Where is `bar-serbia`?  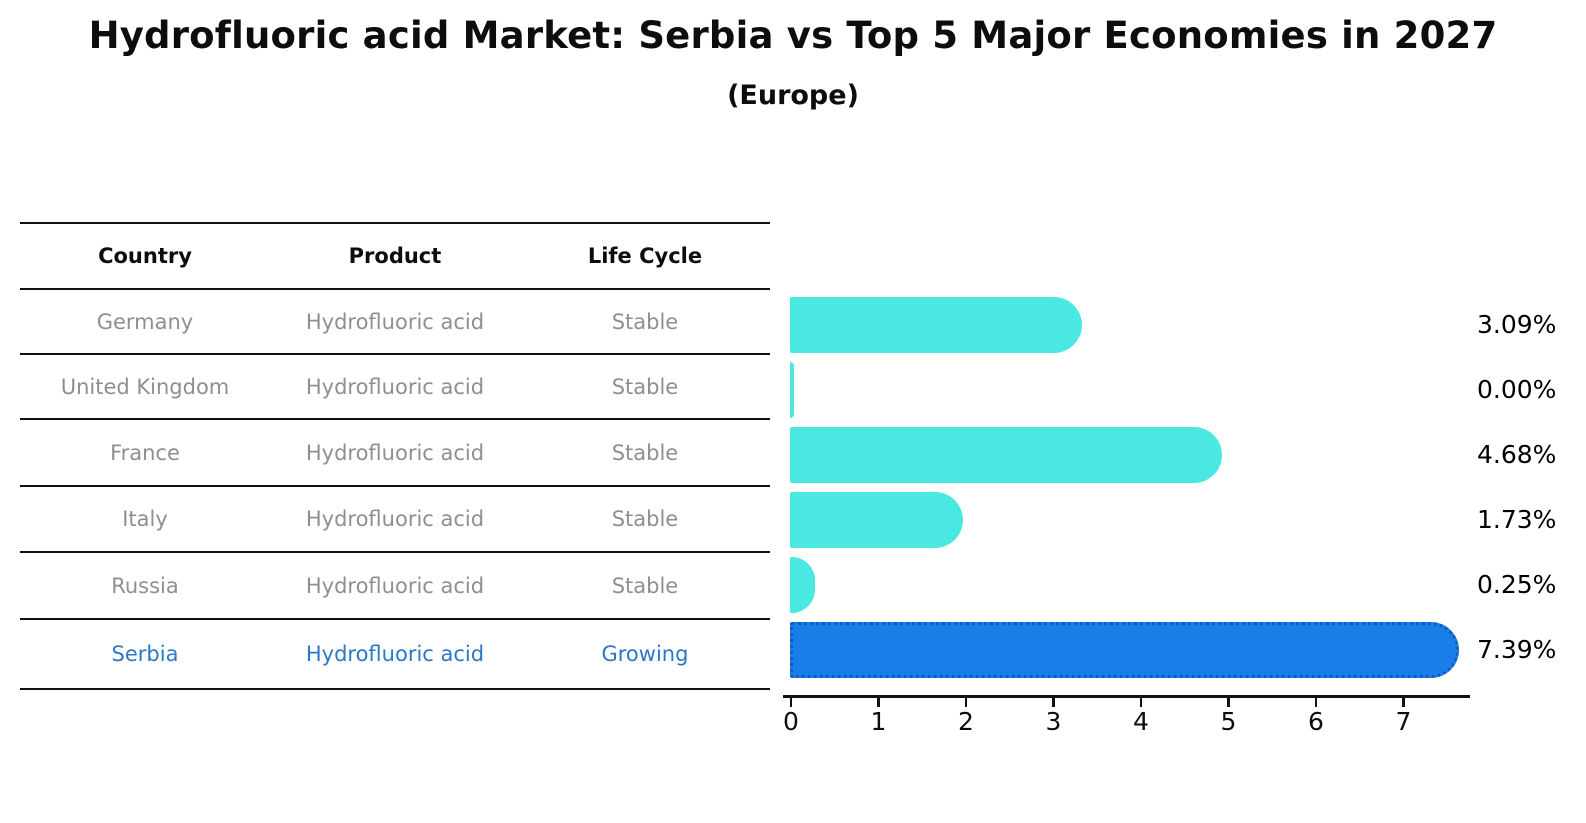
bar-serbia is located at coordinates (1124, 650).